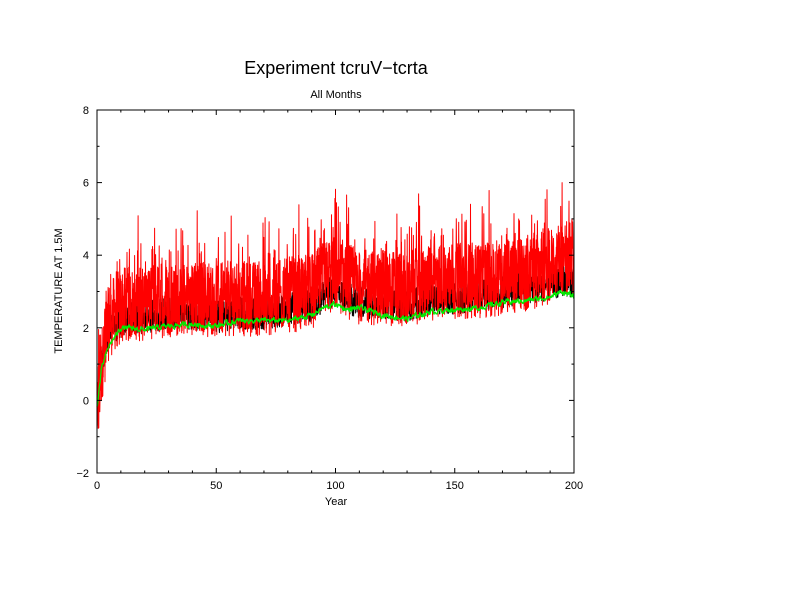 The width and height of the screenshot is (800, 600). Describe the element at coordinates (86, 401) in the screenshot. I see `y-tick-label: 0` at that location.